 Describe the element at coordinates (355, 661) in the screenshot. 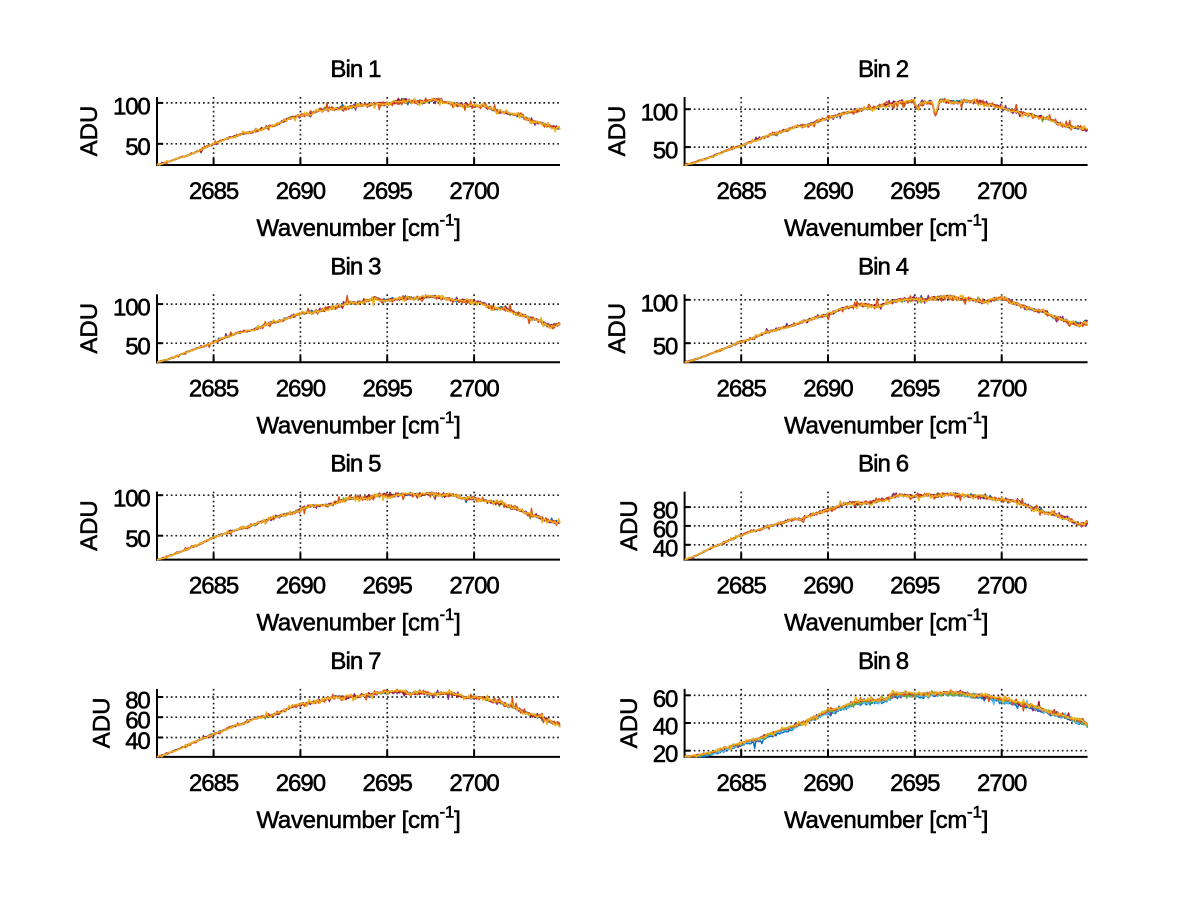

I see `svg-text: Bin 7` at that location.